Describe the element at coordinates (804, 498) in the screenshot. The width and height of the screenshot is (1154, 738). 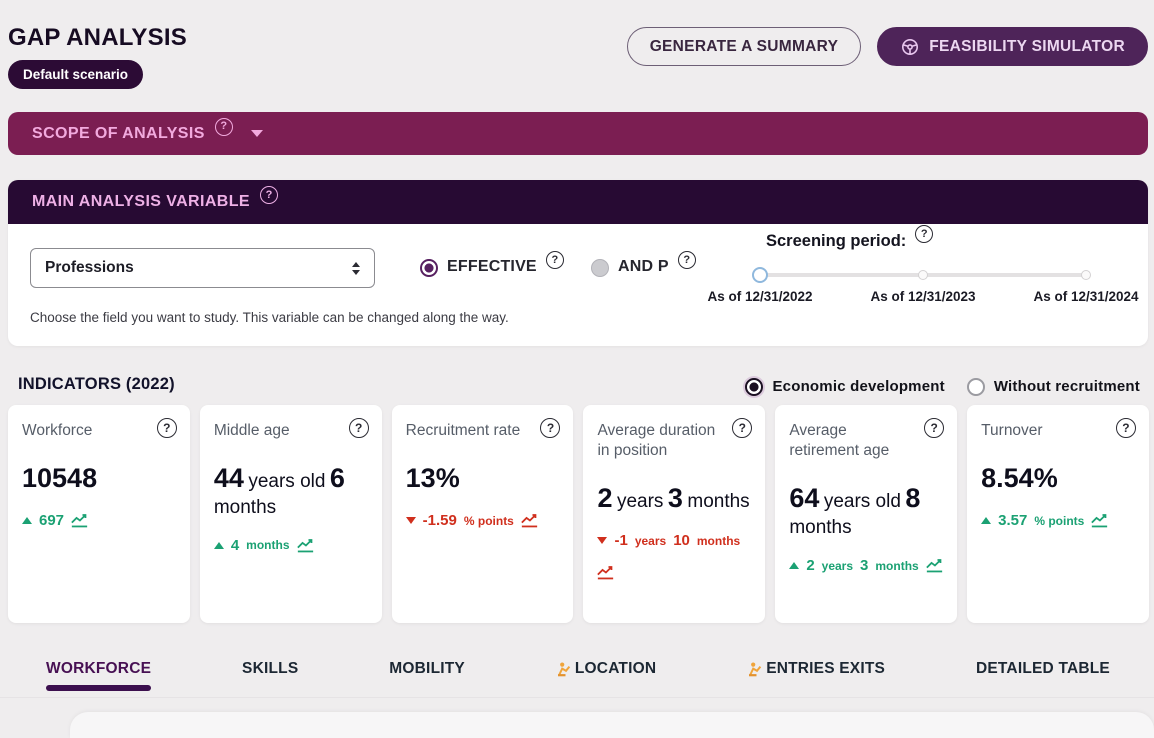
I see `value-number: 64` at that location.